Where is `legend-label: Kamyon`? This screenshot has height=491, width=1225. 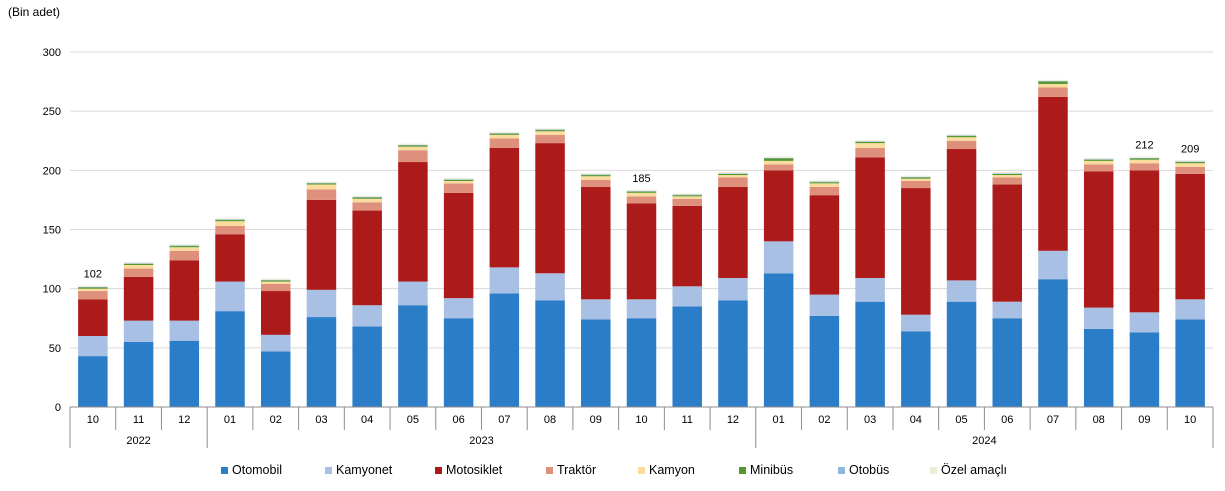
legend-label: Kamyon is located at coordinates (672, 470).